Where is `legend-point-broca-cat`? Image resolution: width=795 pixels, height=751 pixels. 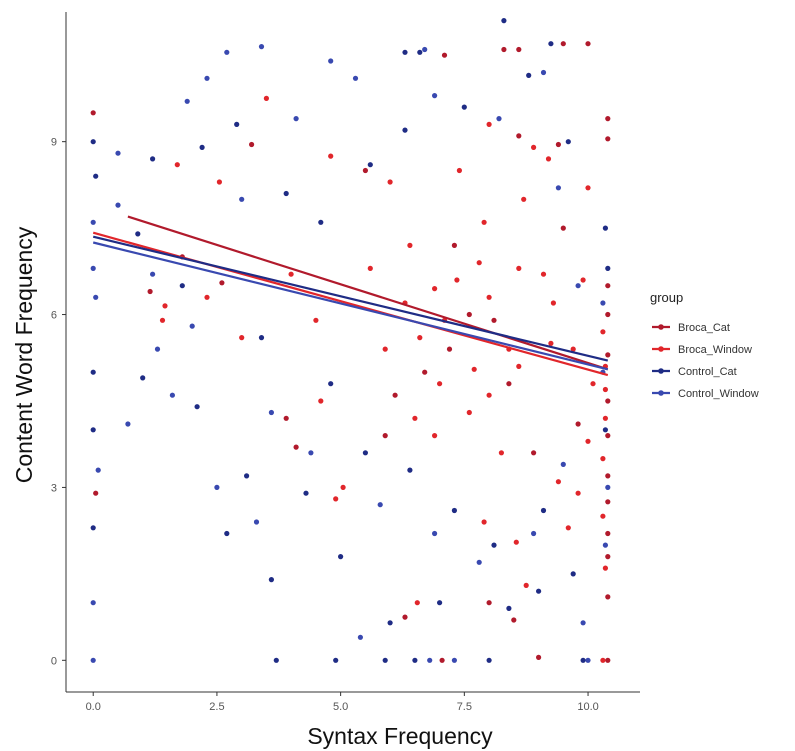
legend-point-broca-cat is located at coordinates (661, 327).